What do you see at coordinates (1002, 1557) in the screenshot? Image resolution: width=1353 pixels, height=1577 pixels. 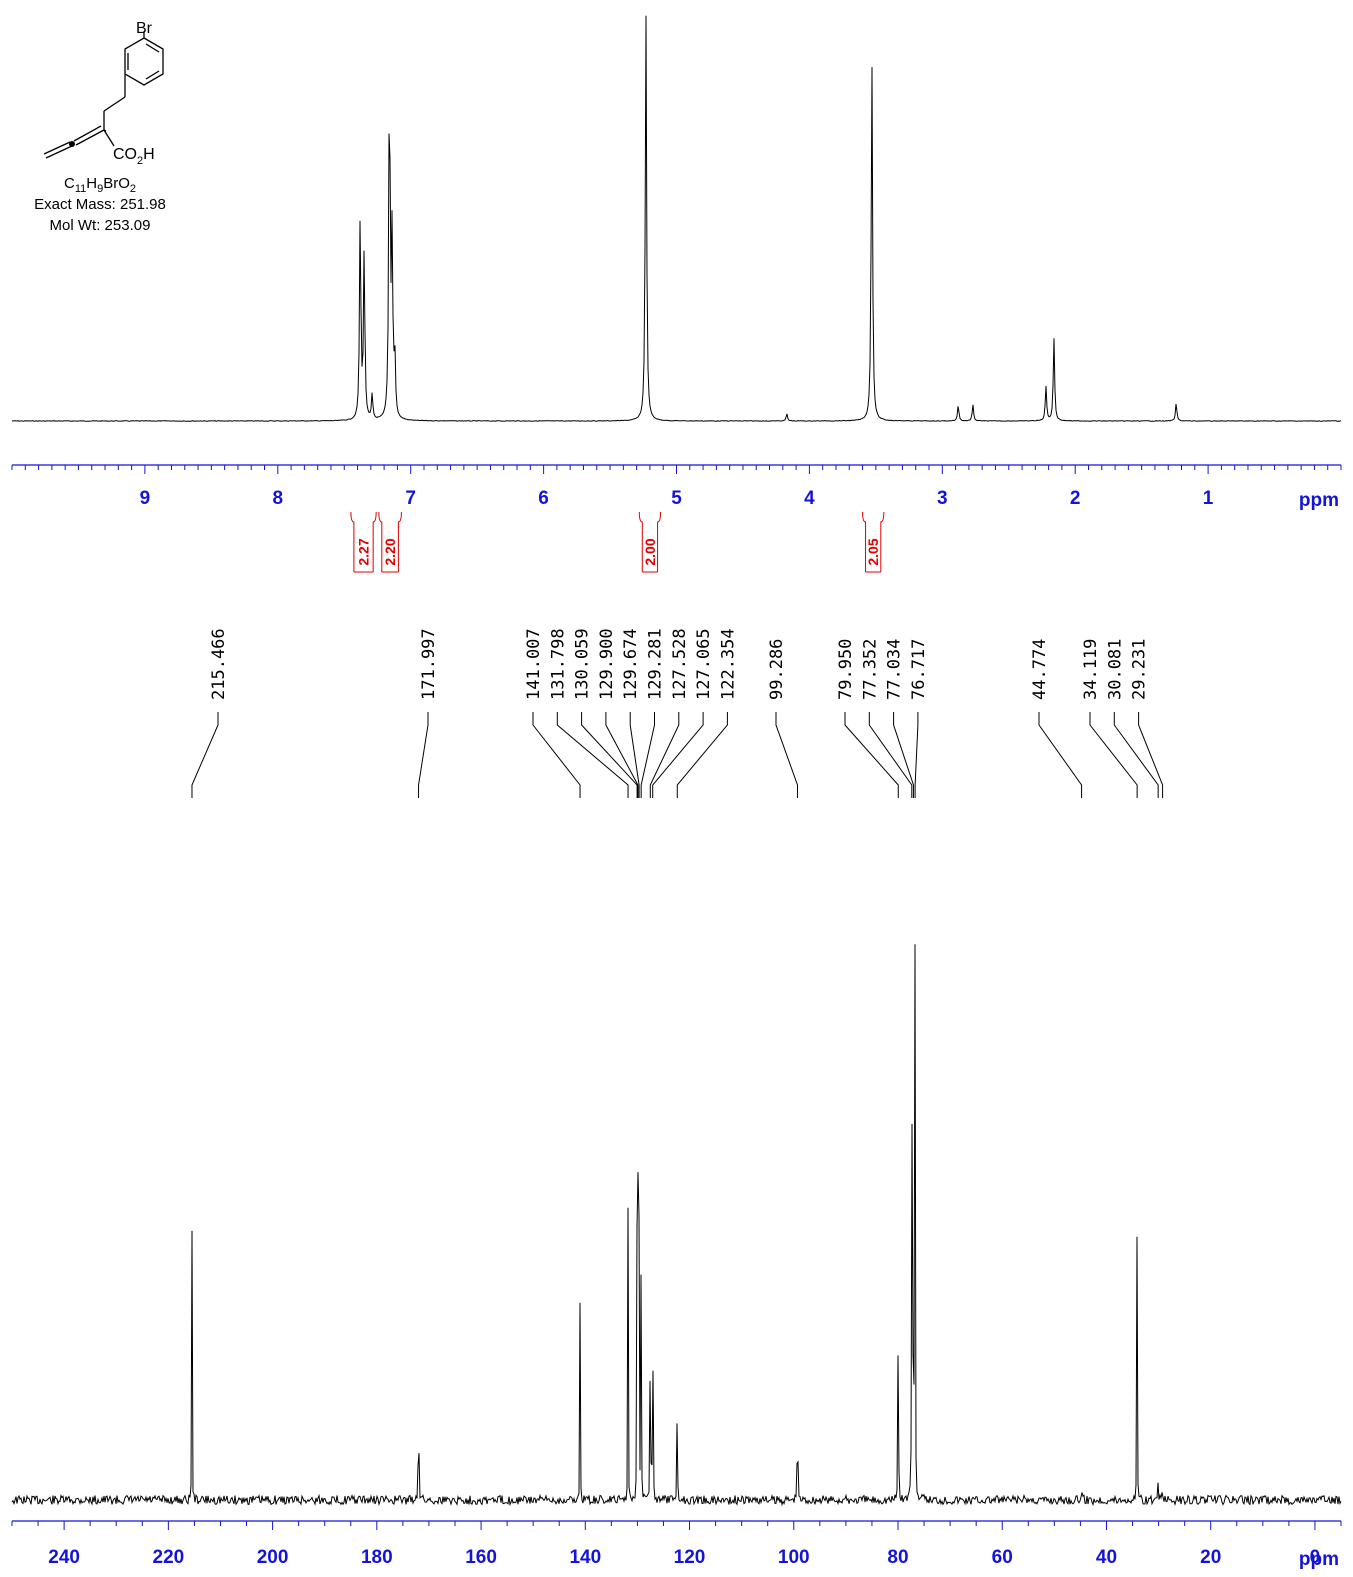 I see `x-tick-label: 60` at bounding box center [1002, 1557].